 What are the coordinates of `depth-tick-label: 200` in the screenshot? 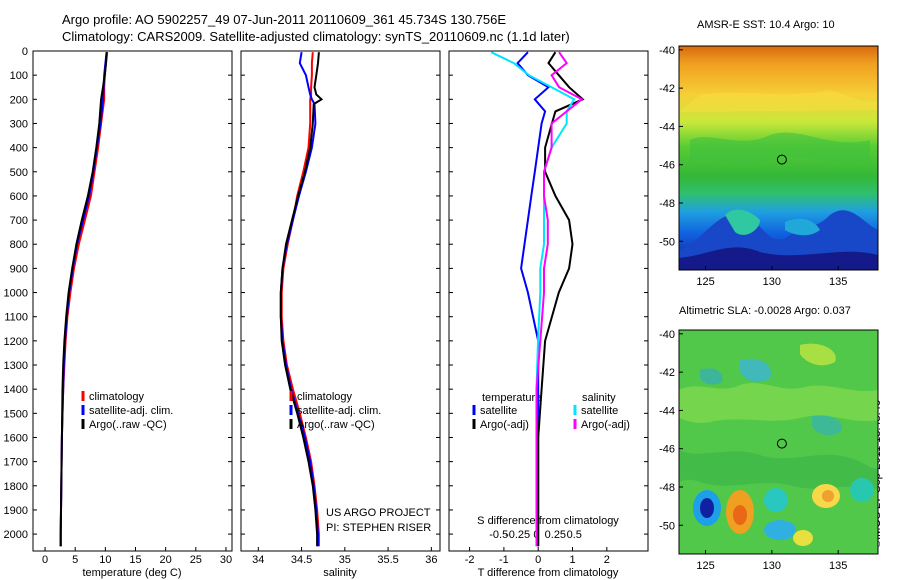 It's located at (19, 100).